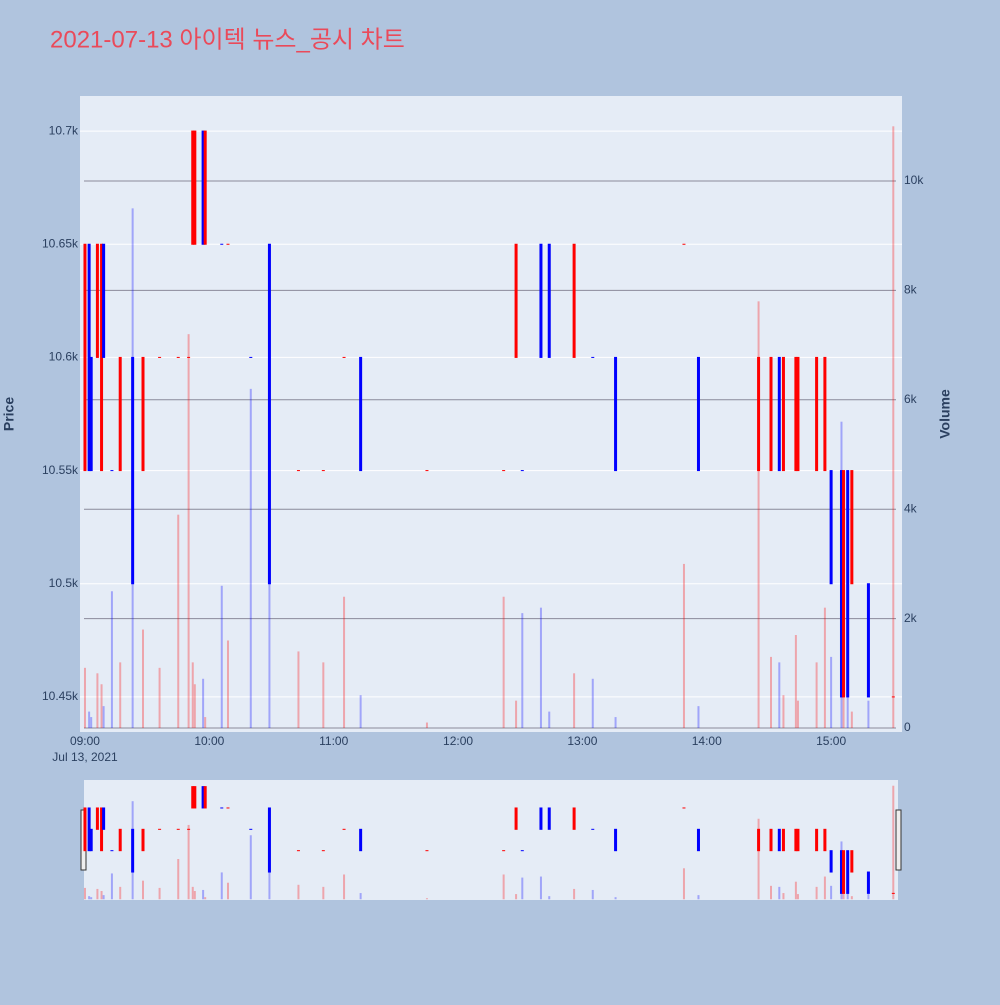 This screenshot has width=1000, height=1005. I want to click on rangeslider, so click(491, 840).